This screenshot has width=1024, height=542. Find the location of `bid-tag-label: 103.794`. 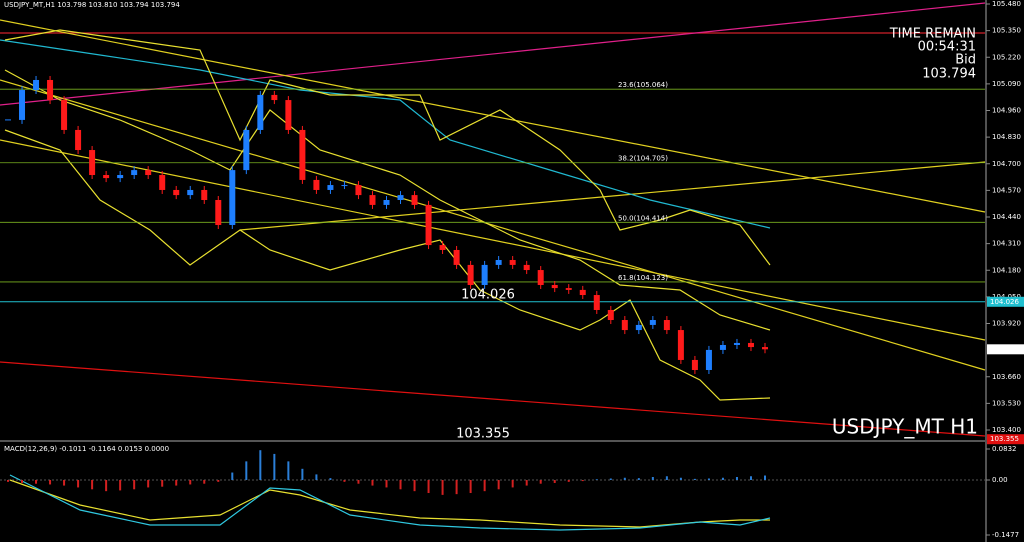

bid-tag-label: 103.794 is located at coordinates (1004, 349).